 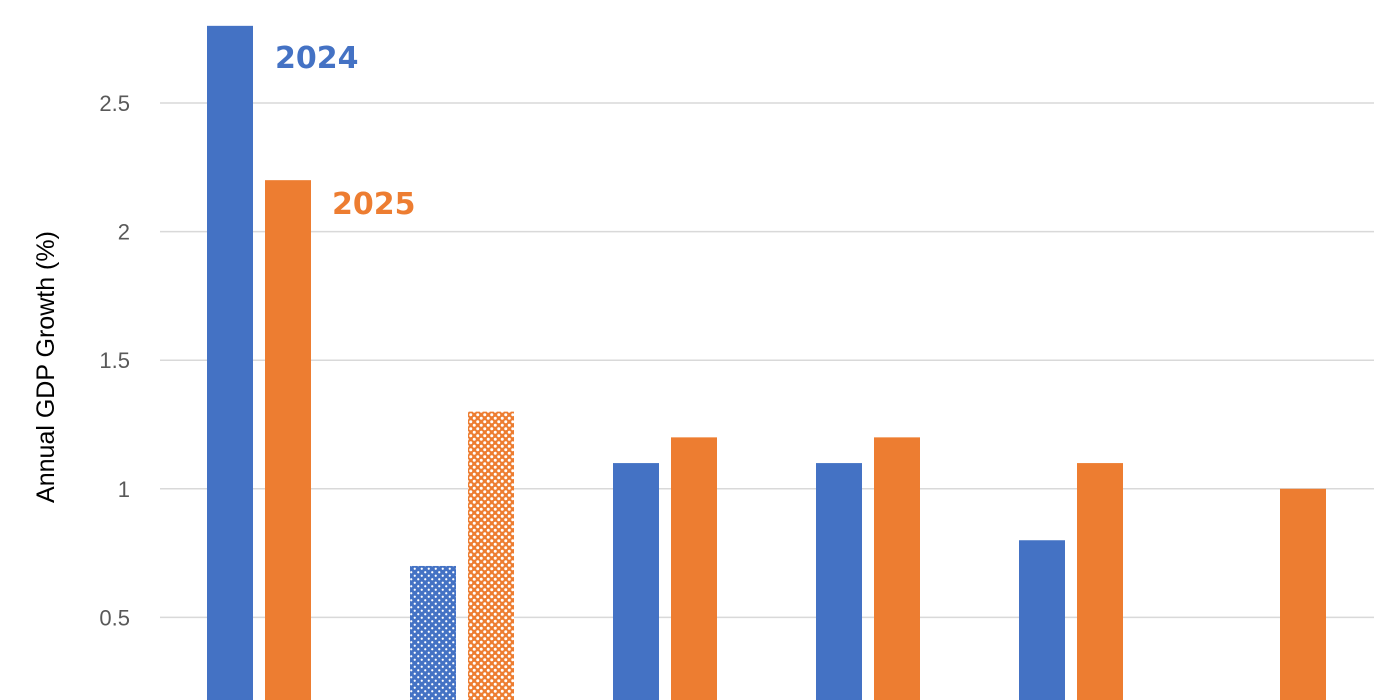 I want to click on y-axis-tick-labels: 0.5 1 1.5 2 2.5, so click(x=114, y=360).